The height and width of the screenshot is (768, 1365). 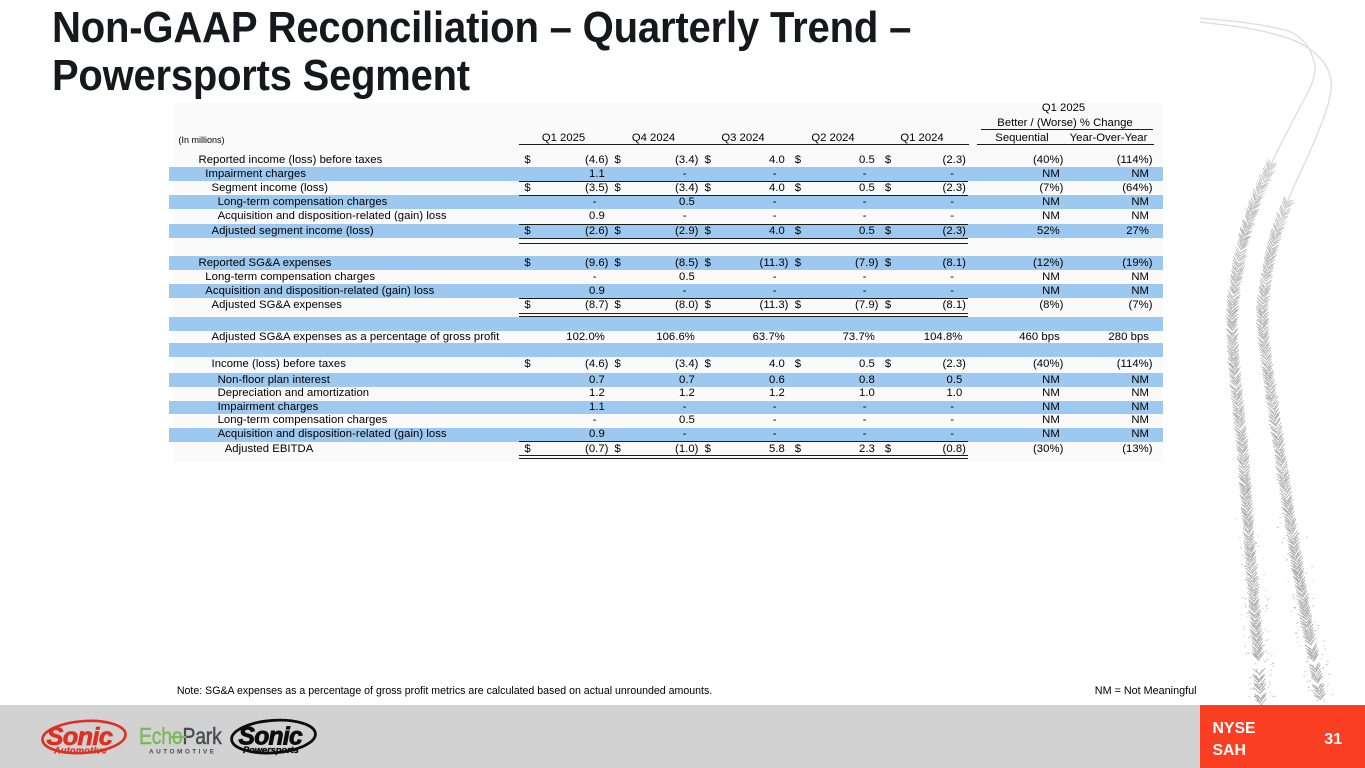 I want to click on svg-text: EchoPark, so click(x=180, y=736).